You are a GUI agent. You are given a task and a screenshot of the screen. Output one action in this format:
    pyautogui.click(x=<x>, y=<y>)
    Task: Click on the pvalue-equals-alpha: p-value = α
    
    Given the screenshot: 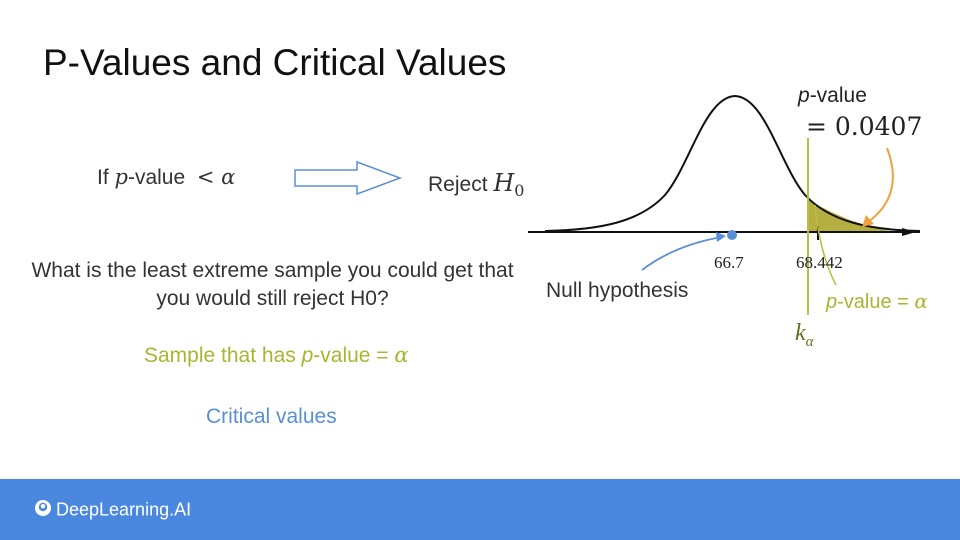 What is the action you would take?
    pyautogui.click(x=877, y=301)
    